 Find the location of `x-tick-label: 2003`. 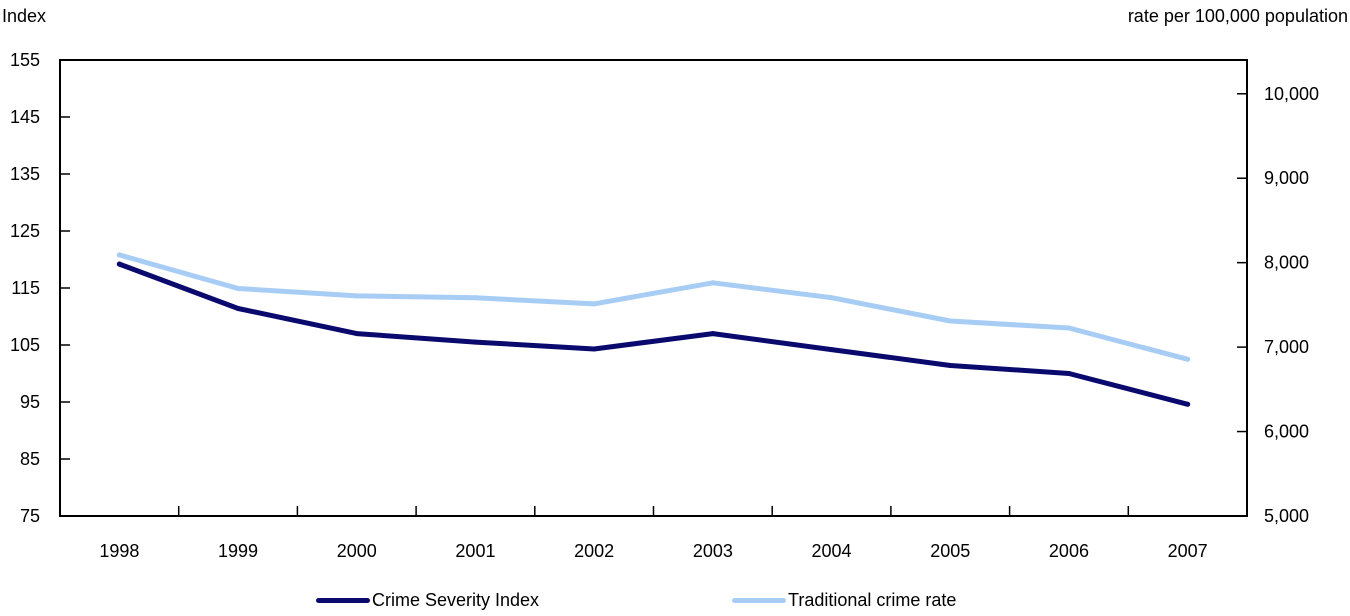

x-tick-label: 2003 is located at coordinates (713, 551).